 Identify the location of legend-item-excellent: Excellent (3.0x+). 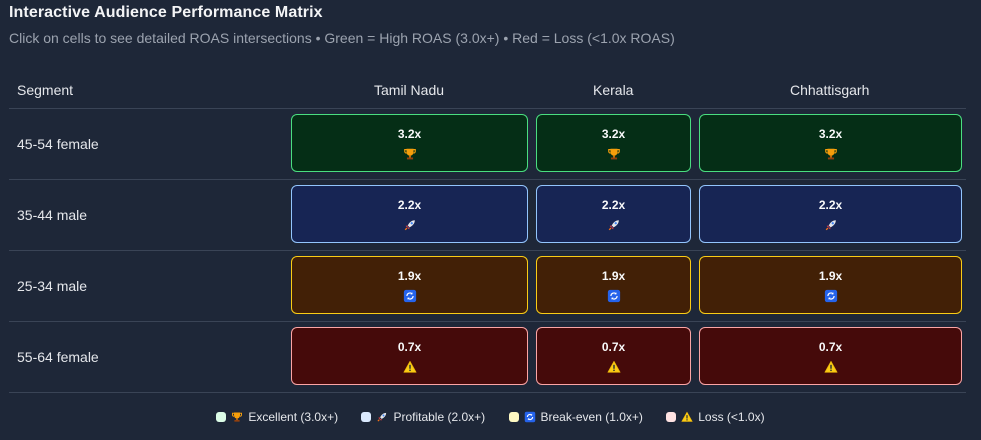
(277, 417).